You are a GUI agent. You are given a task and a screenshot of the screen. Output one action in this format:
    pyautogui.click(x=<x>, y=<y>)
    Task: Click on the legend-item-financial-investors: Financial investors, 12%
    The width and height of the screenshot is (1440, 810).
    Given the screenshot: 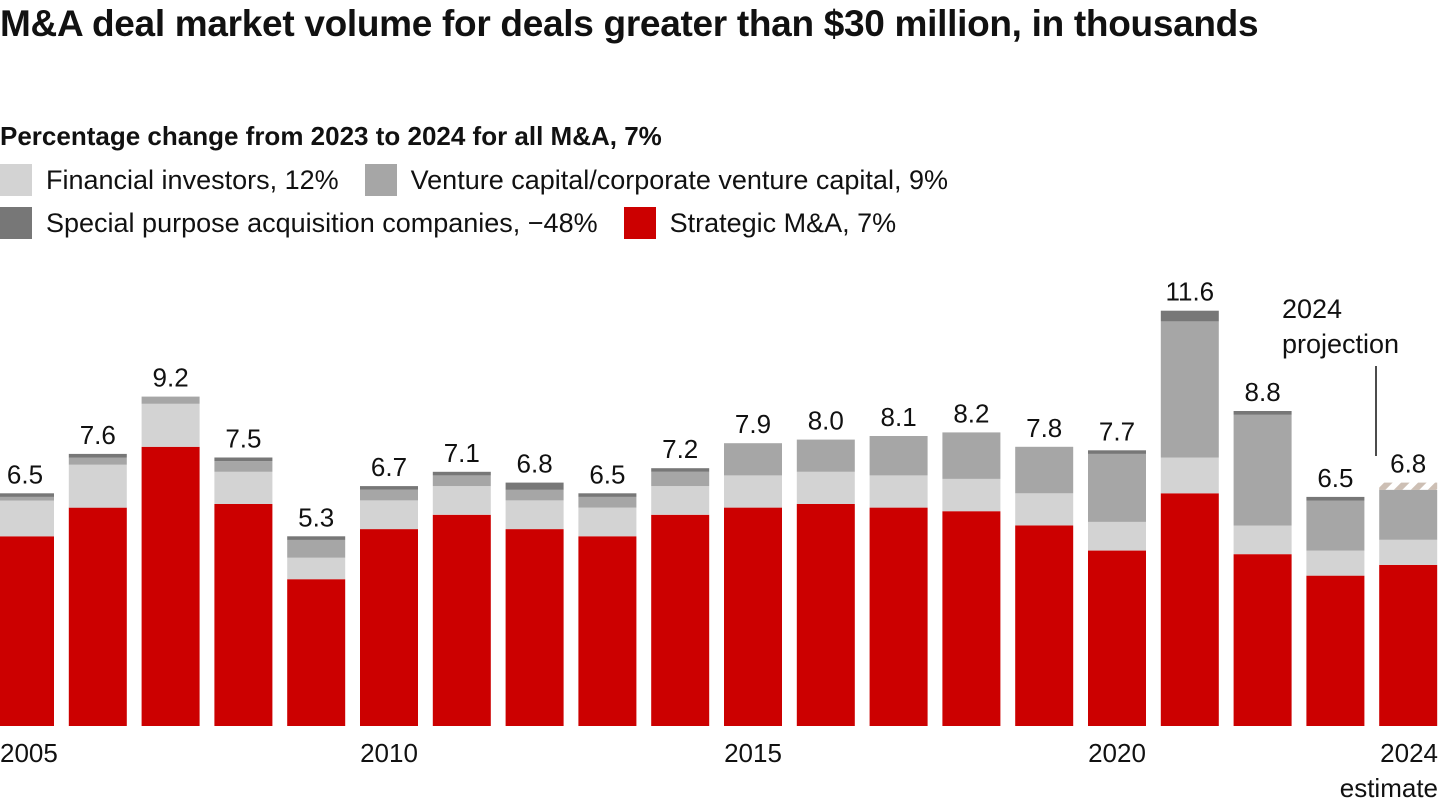 What is the action you would take?
    pyautogui.click(x=169, y=180)
    